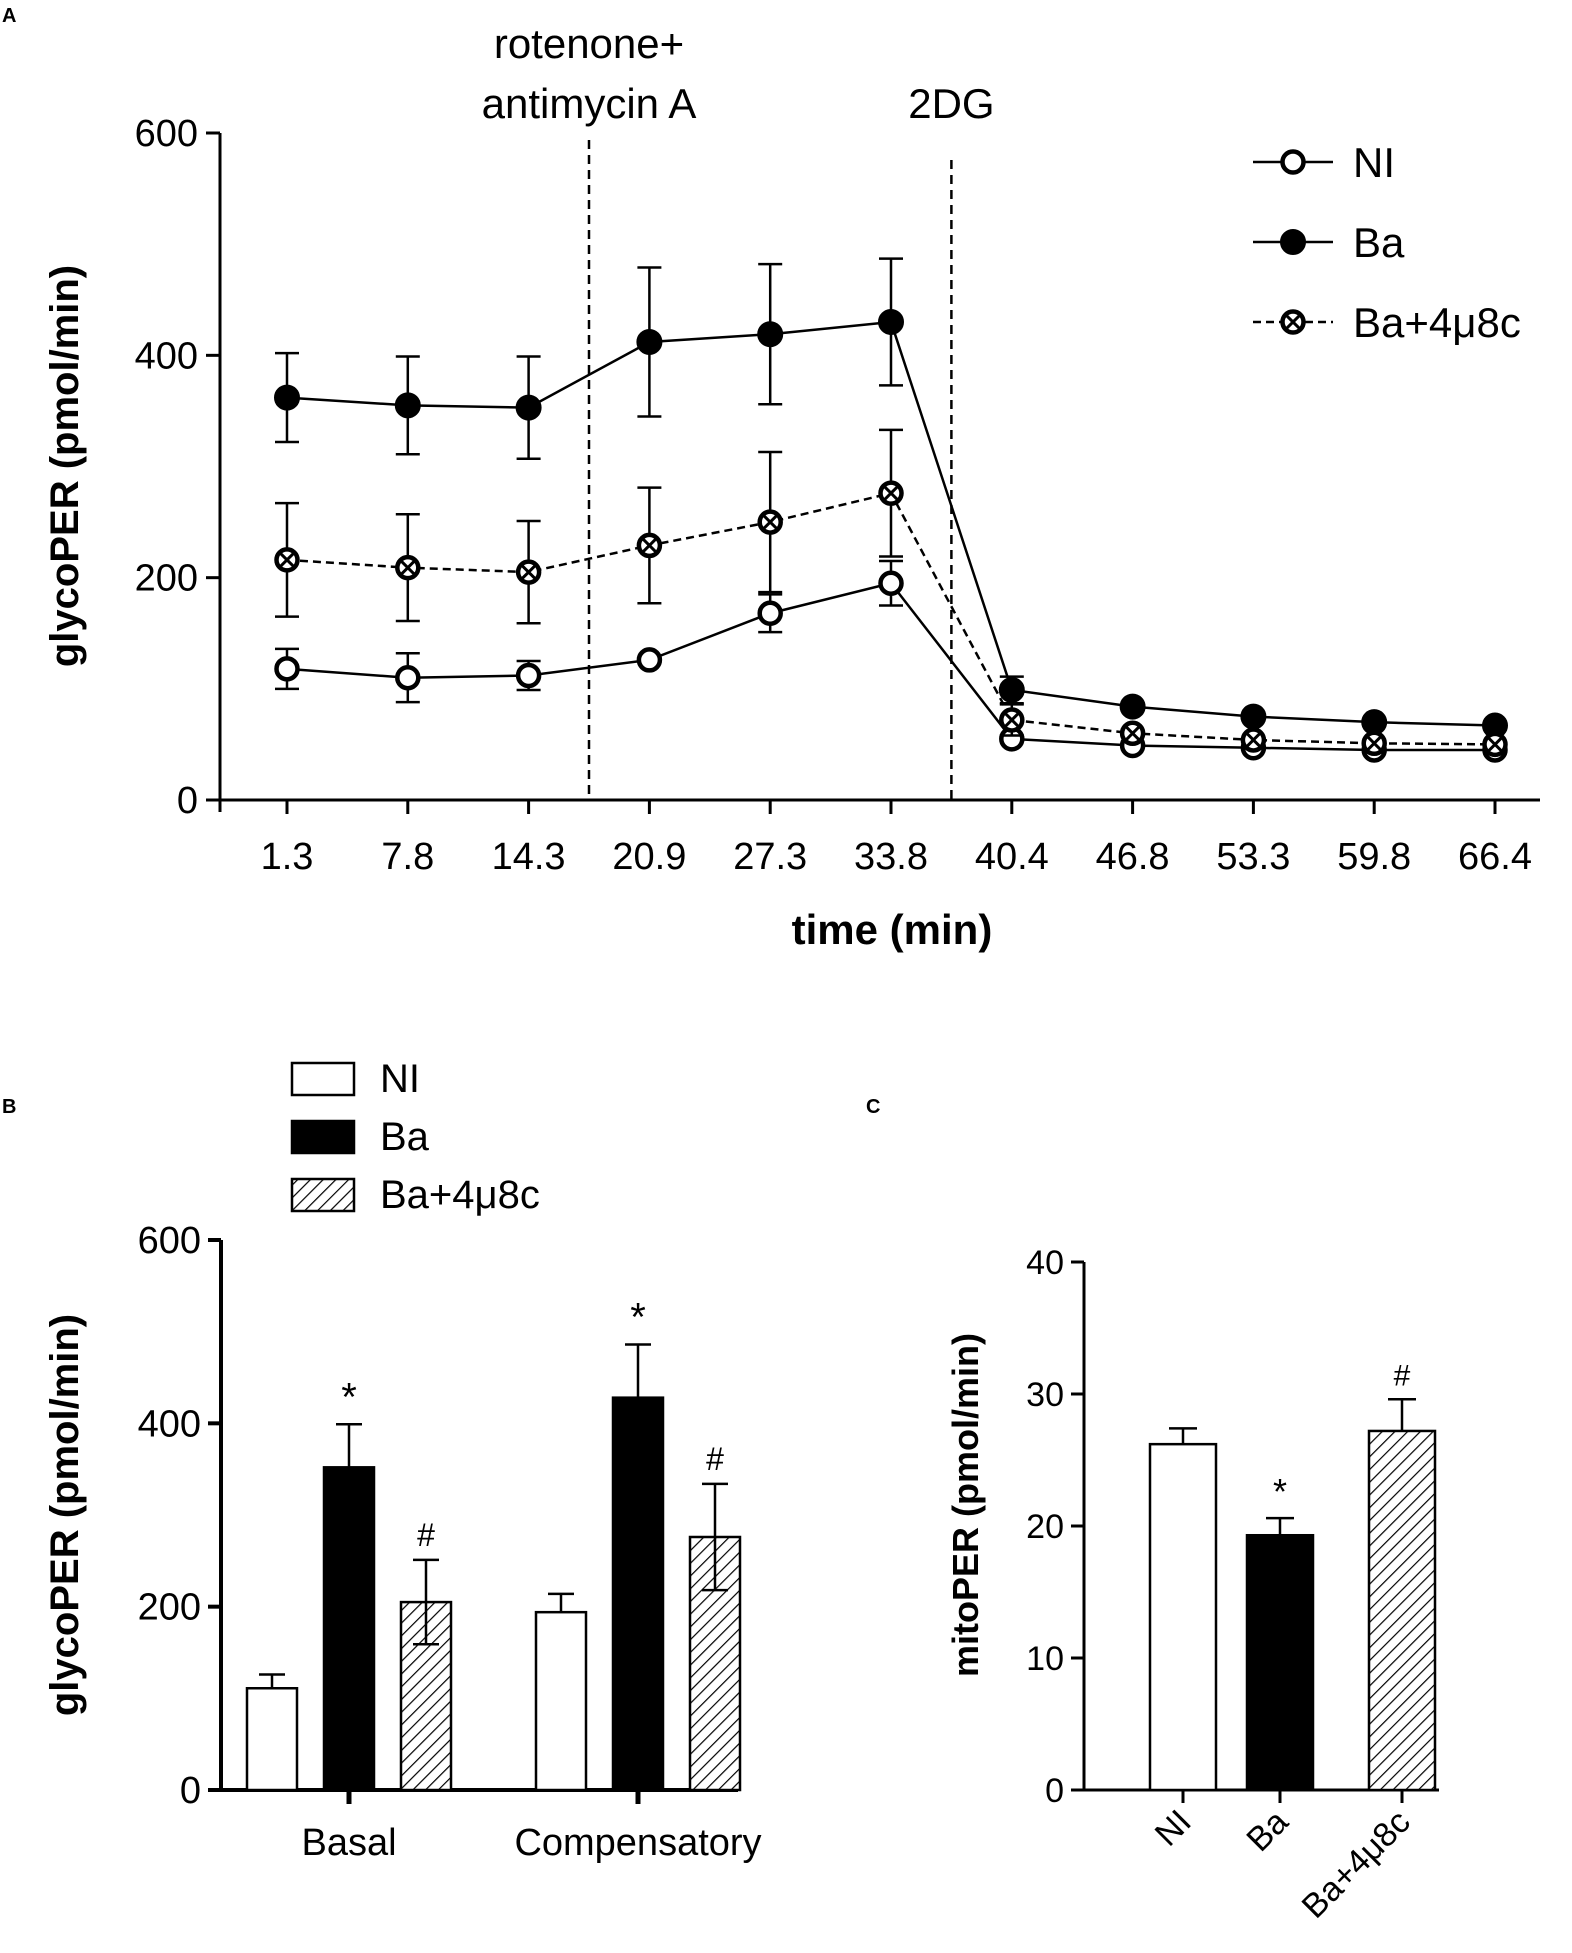 This screenshot has height=1953, width=1572. Describe the element at coordinates (1054, 1791) in the screenshot. I see `chart-c-y-tick-label: 0` at that location.